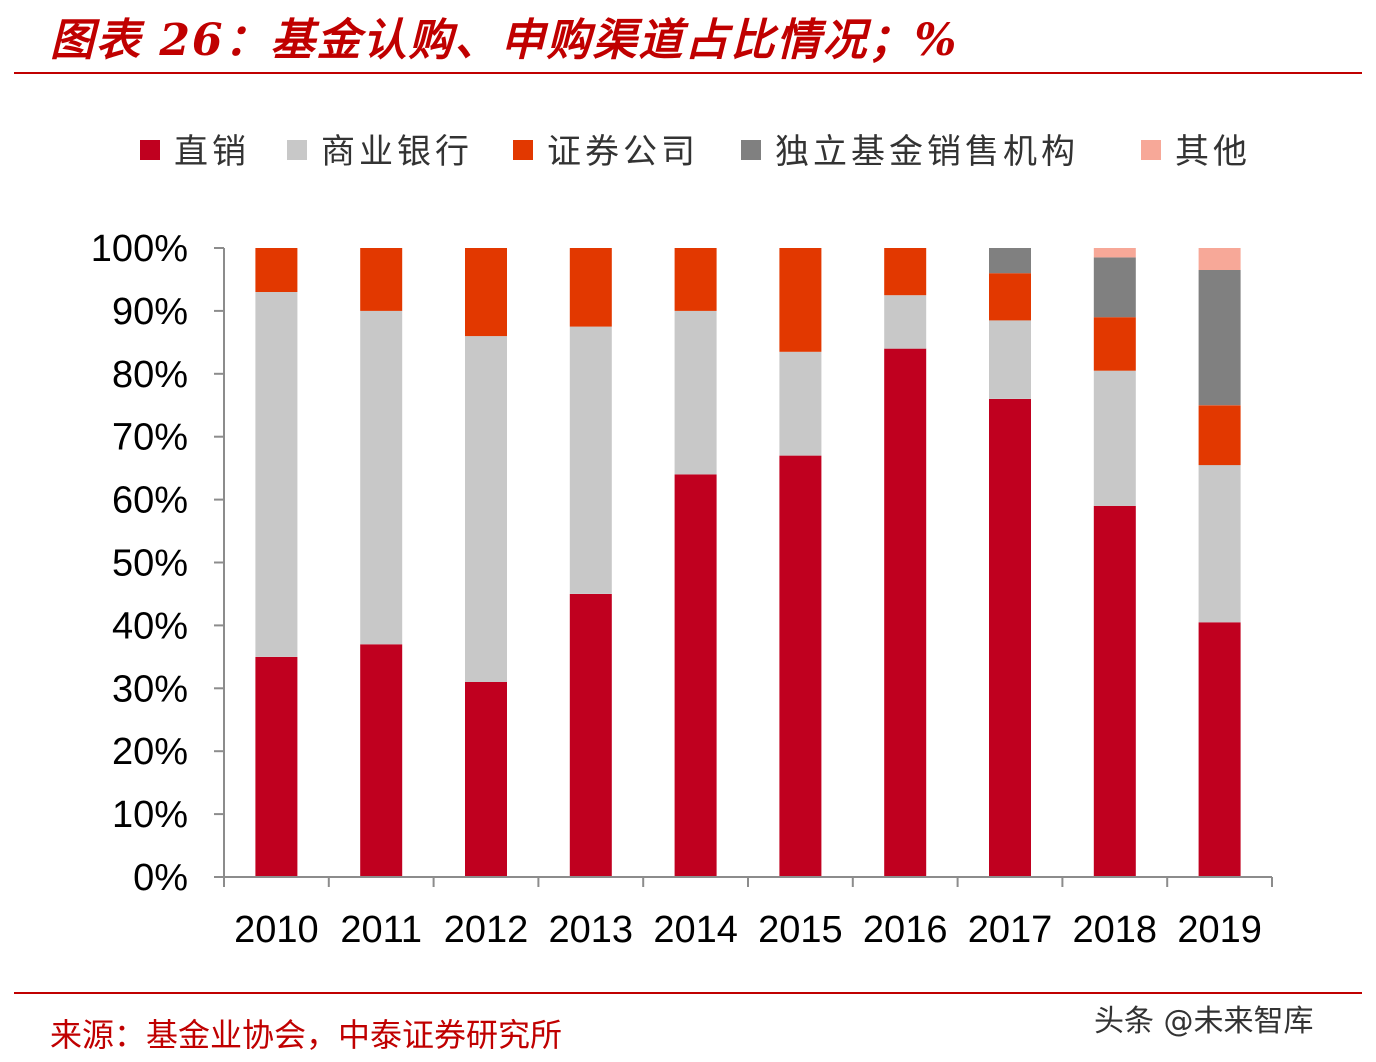 The image size is (1376, 1062). I want to click on chart-legend: 直销 商业银行 证券公司 独立基金销售机构 其他, so click(695, 152).